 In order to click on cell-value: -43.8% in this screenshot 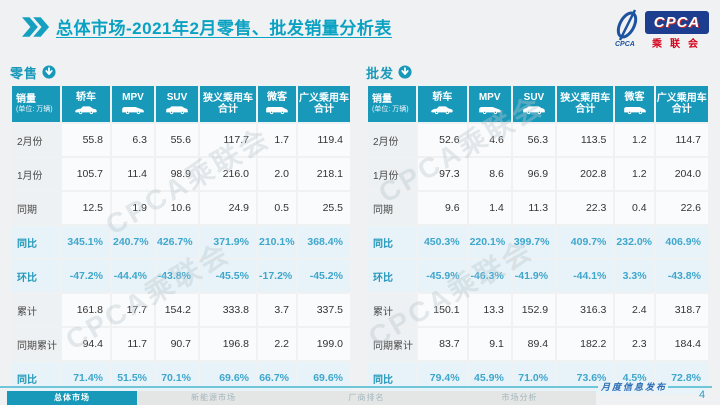, I will do `click(681, 276)`.